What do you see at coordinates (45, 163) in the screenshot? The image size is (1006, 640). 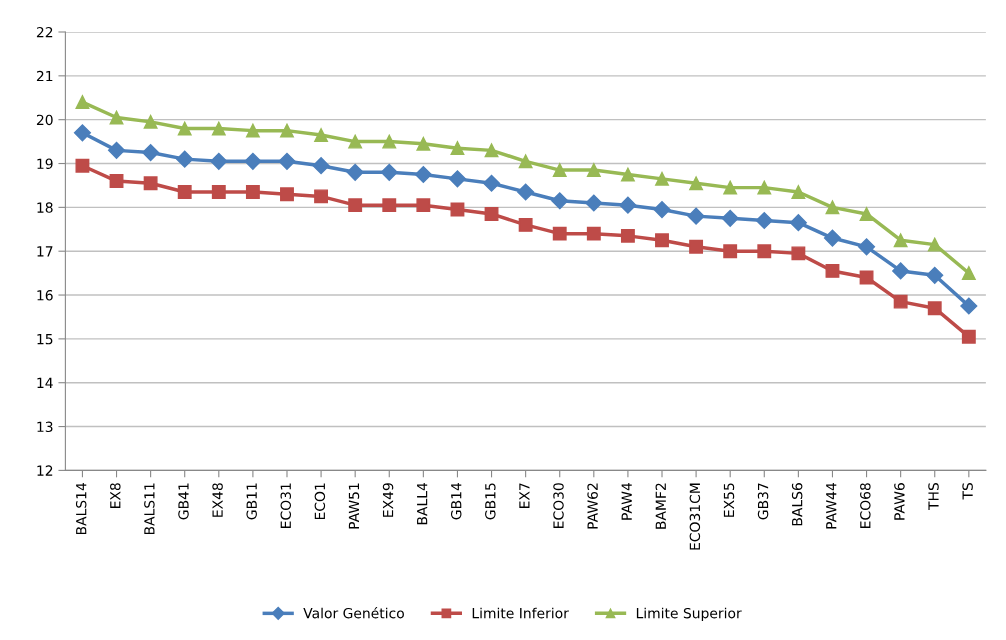 I see `y-tick-label: 19` at bounding box center [45, 163].